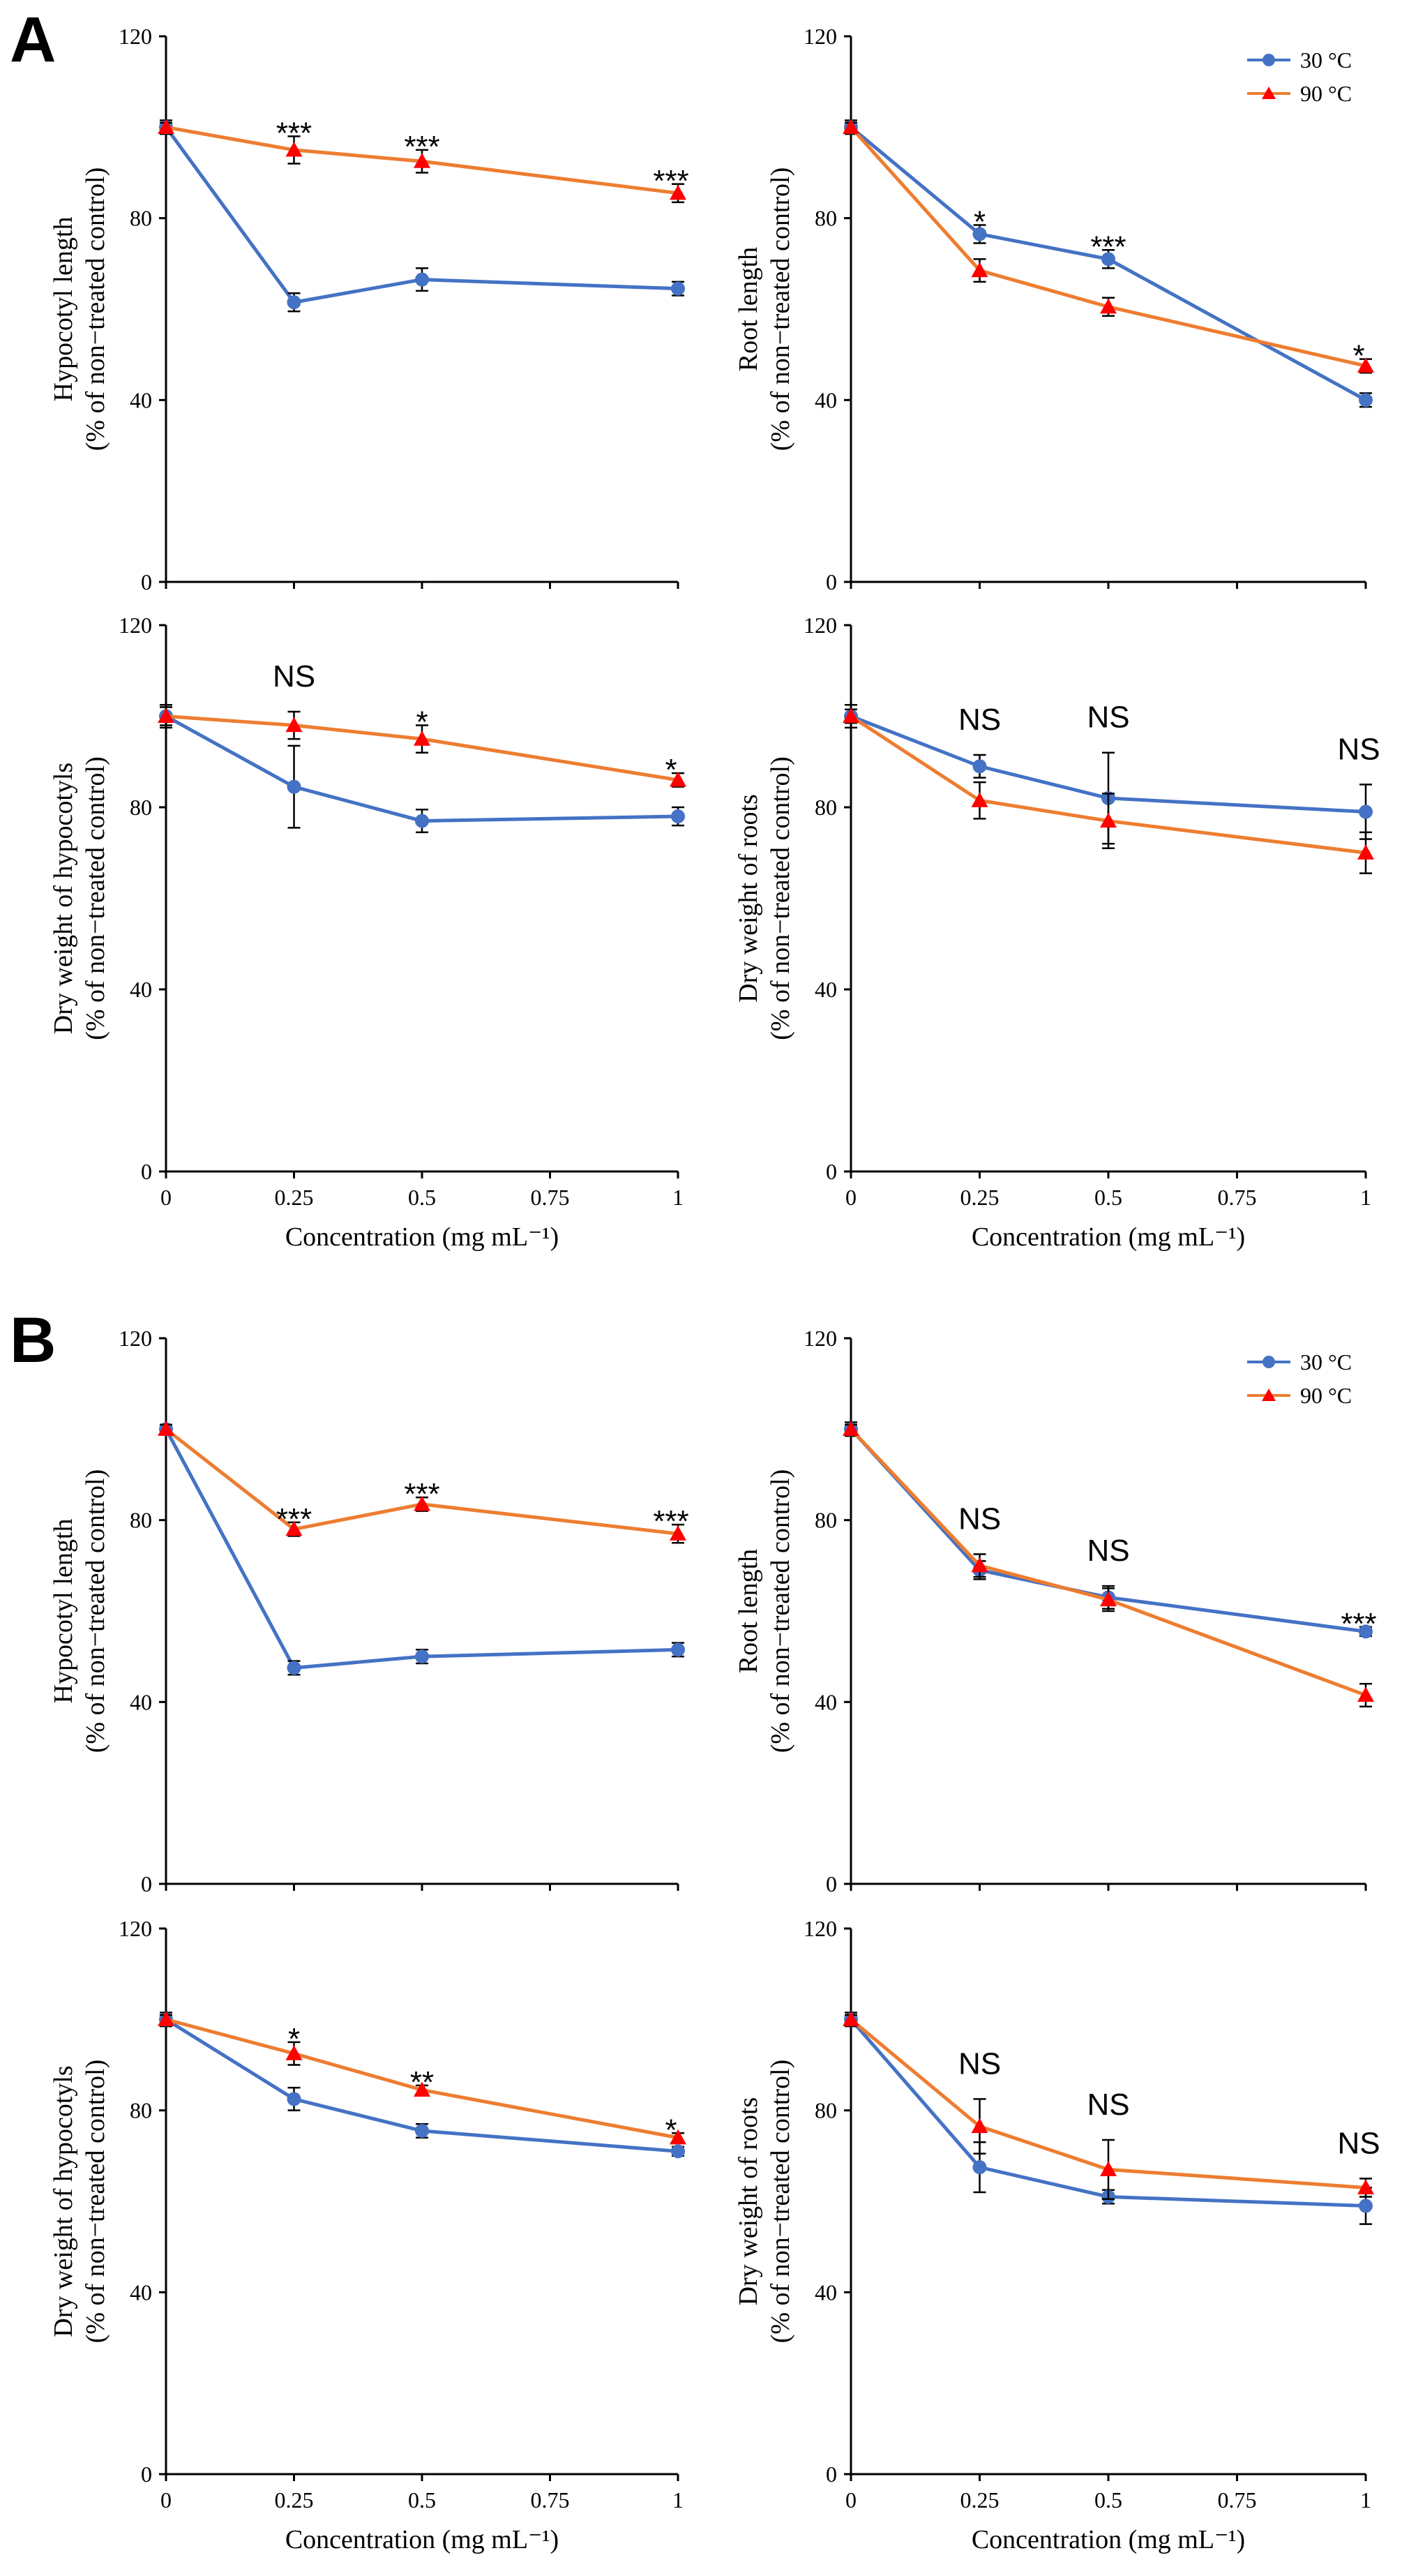 The height and width of the screenshot is (2576, 1402). What do you see at coordinates (1326, 60) in the screenshot?
I see `legend-label: 30 °C` at bounding box center [1326, 60].